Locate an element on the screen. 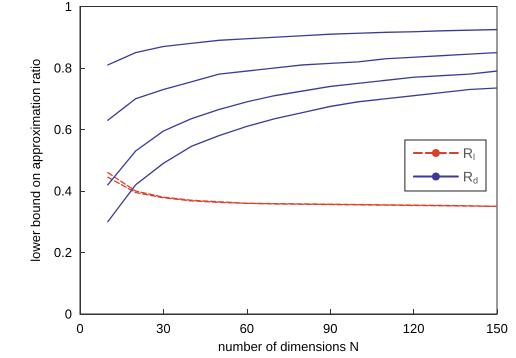 This screenshot has height=358, width=516. x-axis-title: number of dimensions N is located at coordinates (288, 346).